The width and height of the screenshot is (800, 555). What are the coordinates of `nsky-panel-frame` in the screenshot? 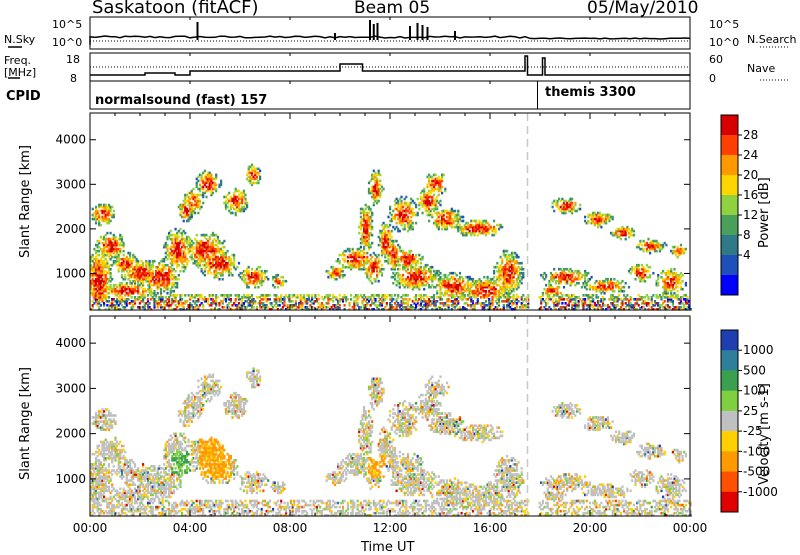 It's located at (390, 33).